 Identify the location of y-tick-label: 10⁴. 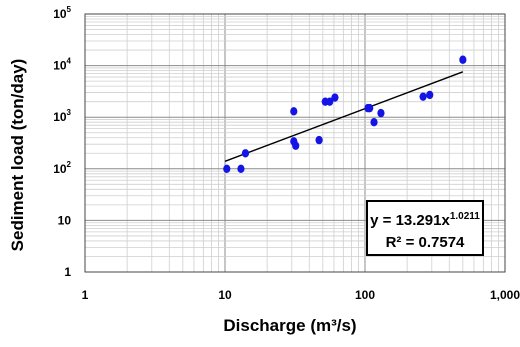
(62, 65).